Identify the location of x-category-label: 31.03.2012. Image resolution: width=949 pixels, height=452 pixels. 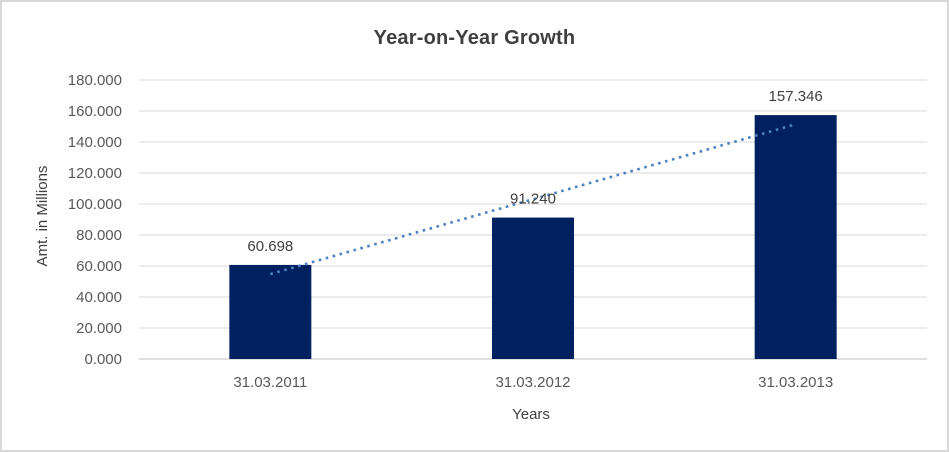
(532, 382).